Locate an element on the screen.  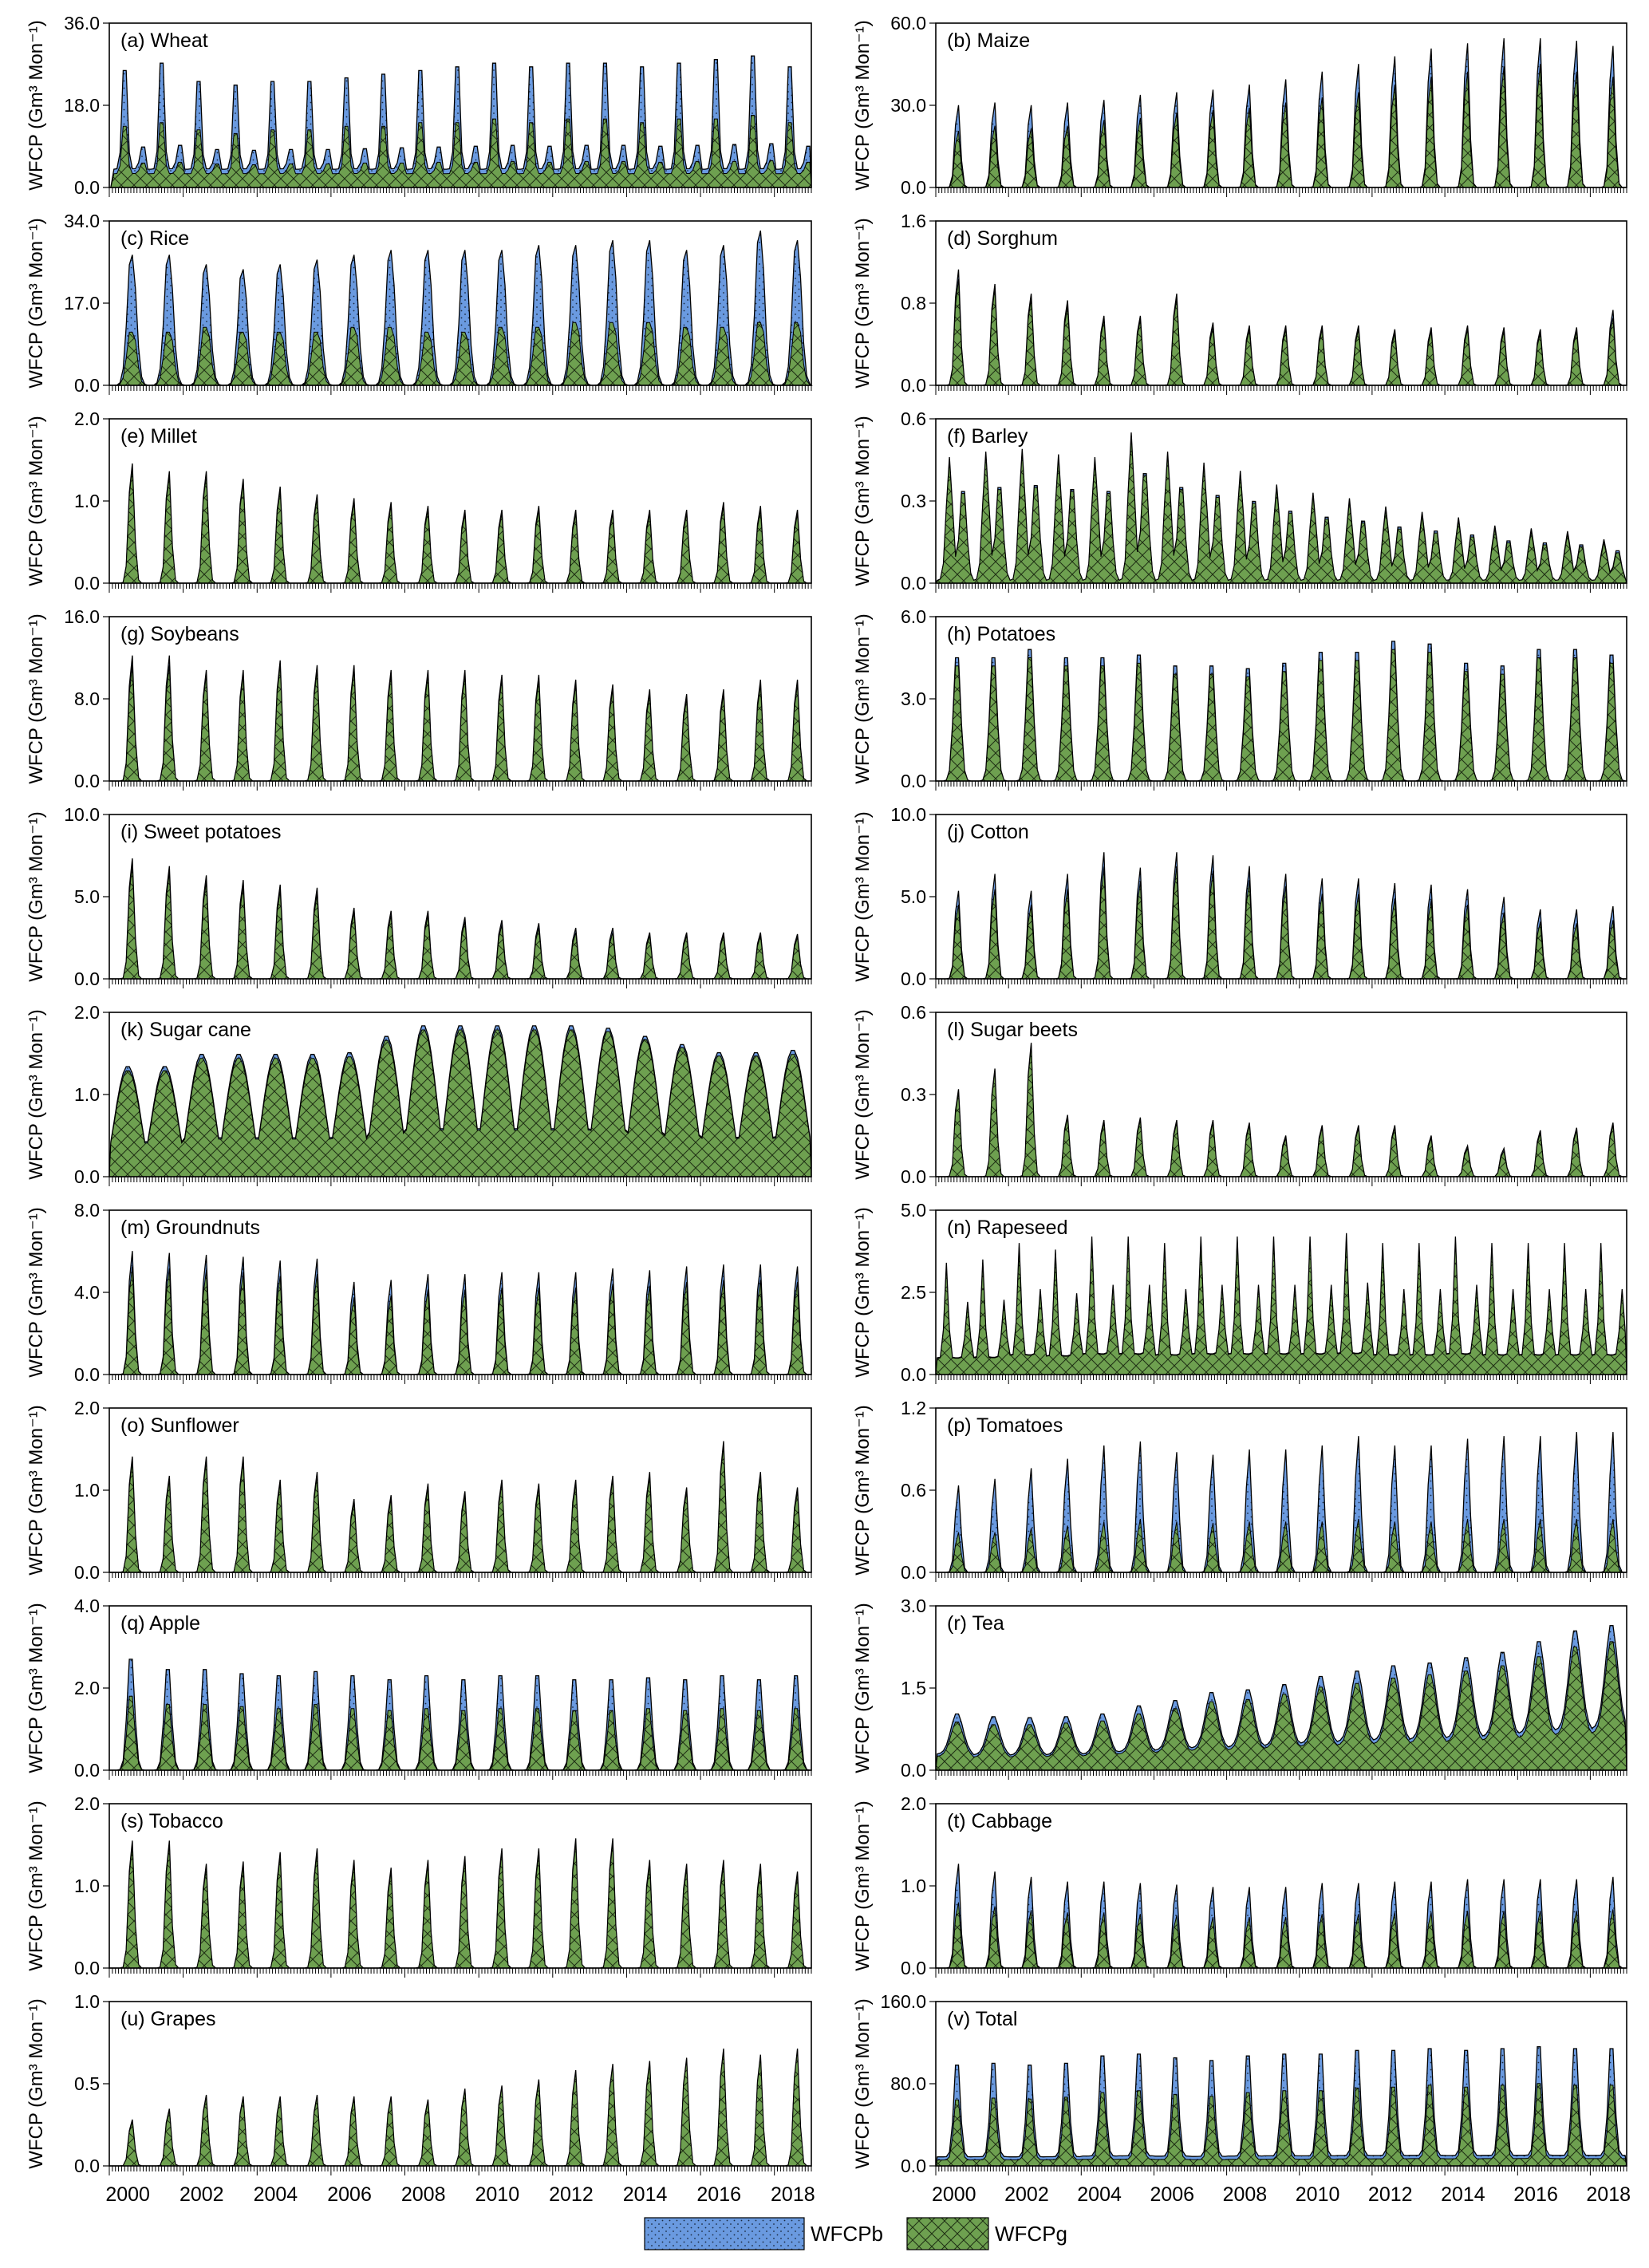
x-ticks-q is located at coordinates (460, 1775).